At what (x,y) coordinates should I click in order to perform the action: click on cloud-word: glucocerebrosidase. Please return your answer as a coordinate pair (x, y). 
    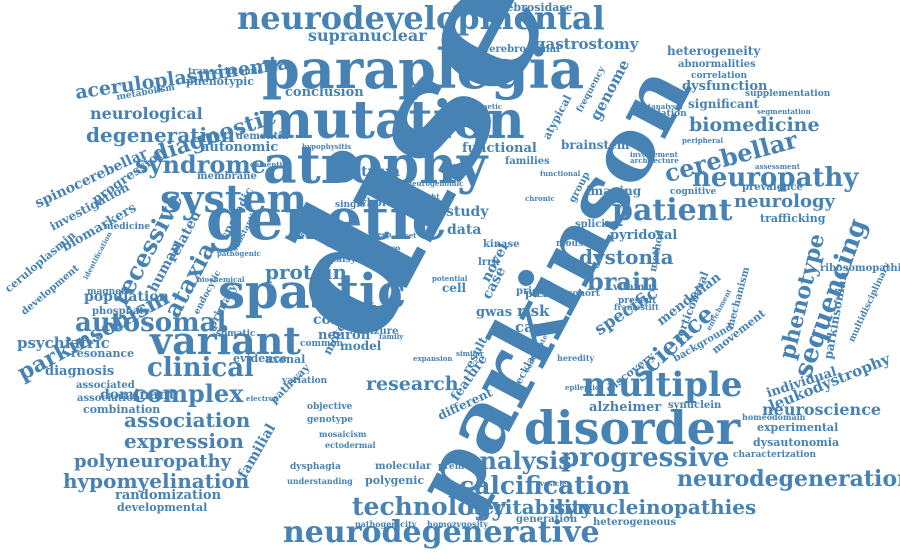
    Looking at the image, I should click on (513, 7).